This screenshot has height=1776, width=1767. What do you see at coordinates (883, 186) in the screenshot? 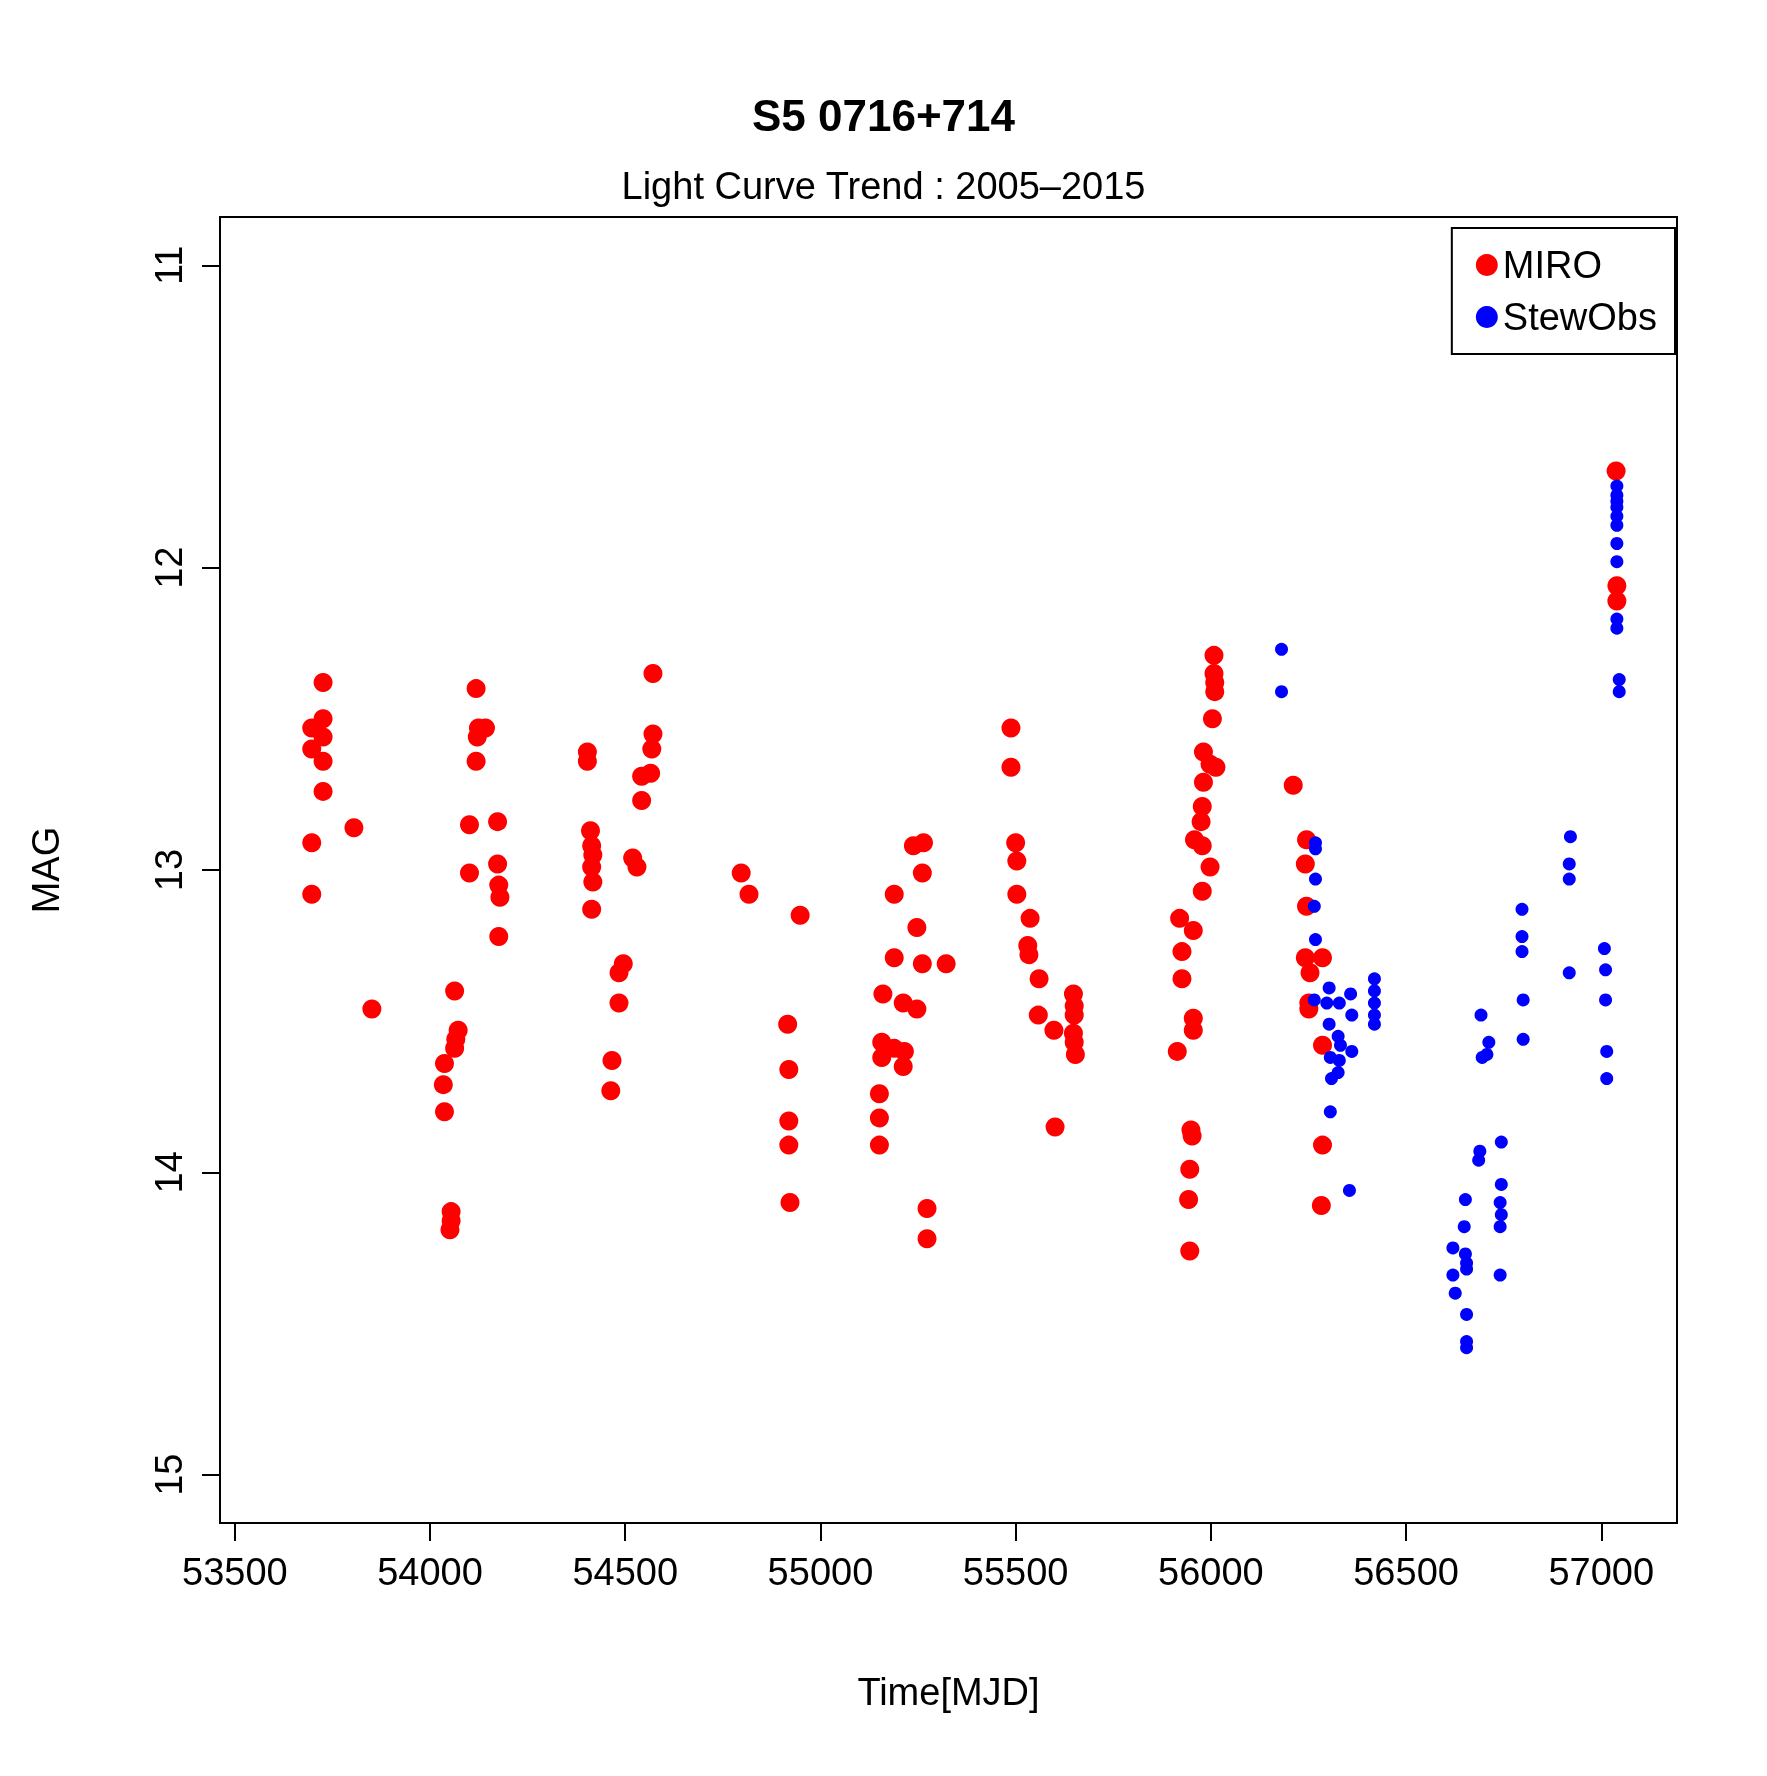
I see `chart-subtitle: Light Curve Trend : 2005–2015` at bounding box center [883, 186].